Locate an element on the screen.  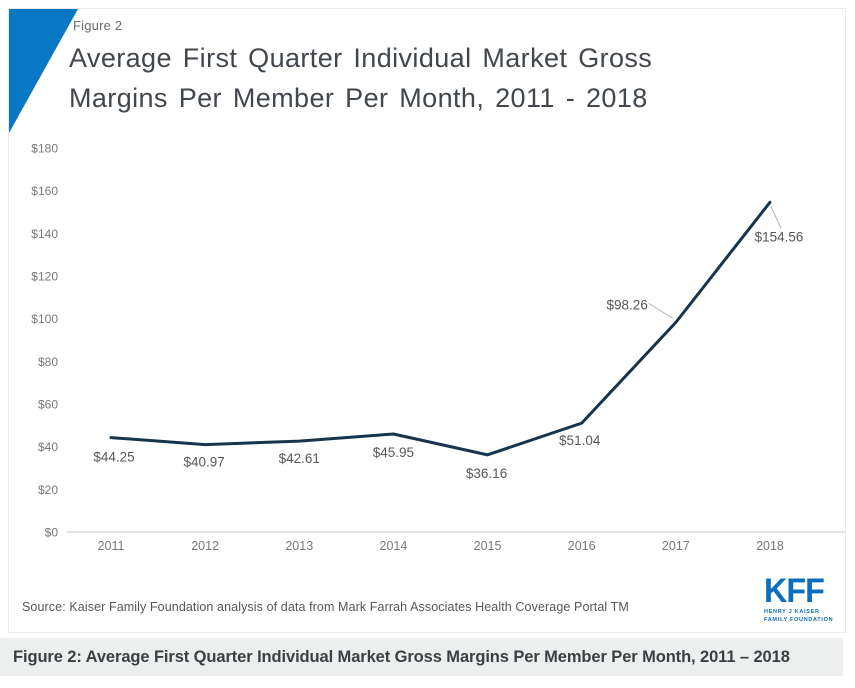
x-axis-tick-label: 2018 is located at coordinates (770, 546).